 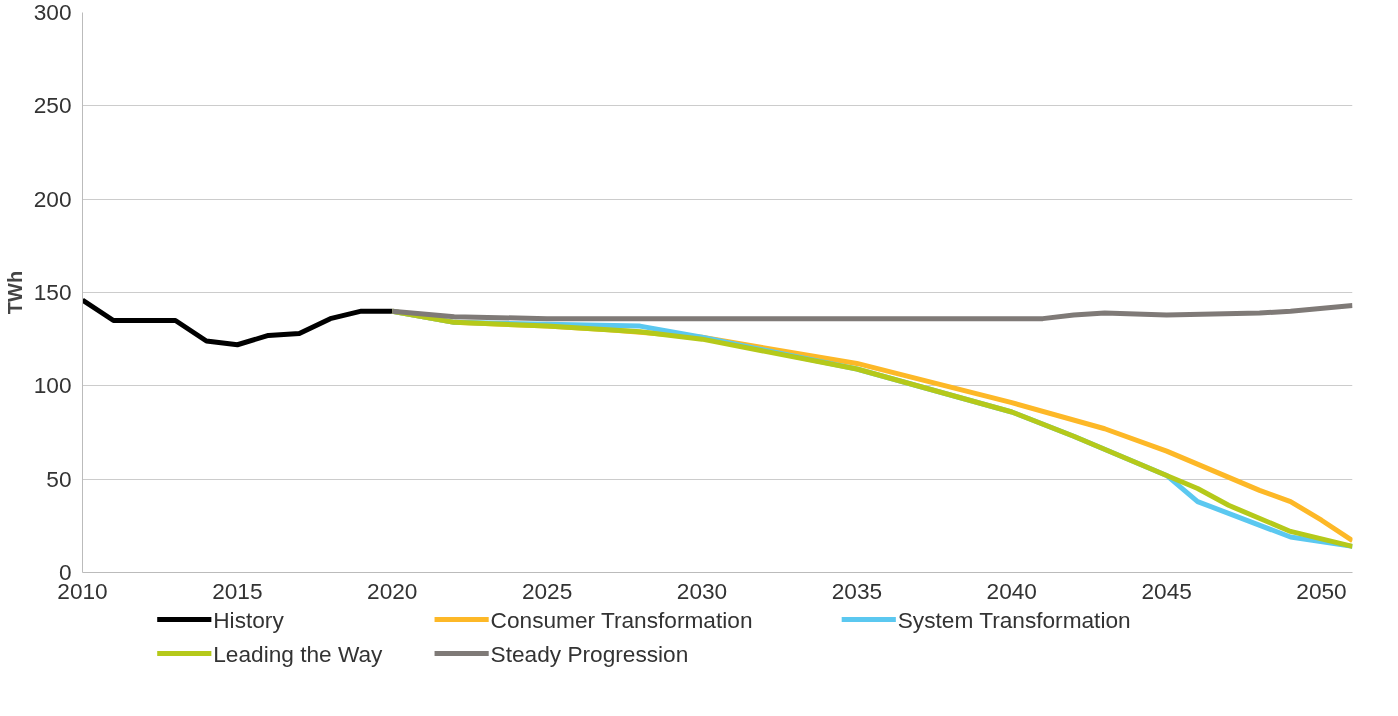 I want to click on legend-label: System Transformation, so click(x=1014, y=619).